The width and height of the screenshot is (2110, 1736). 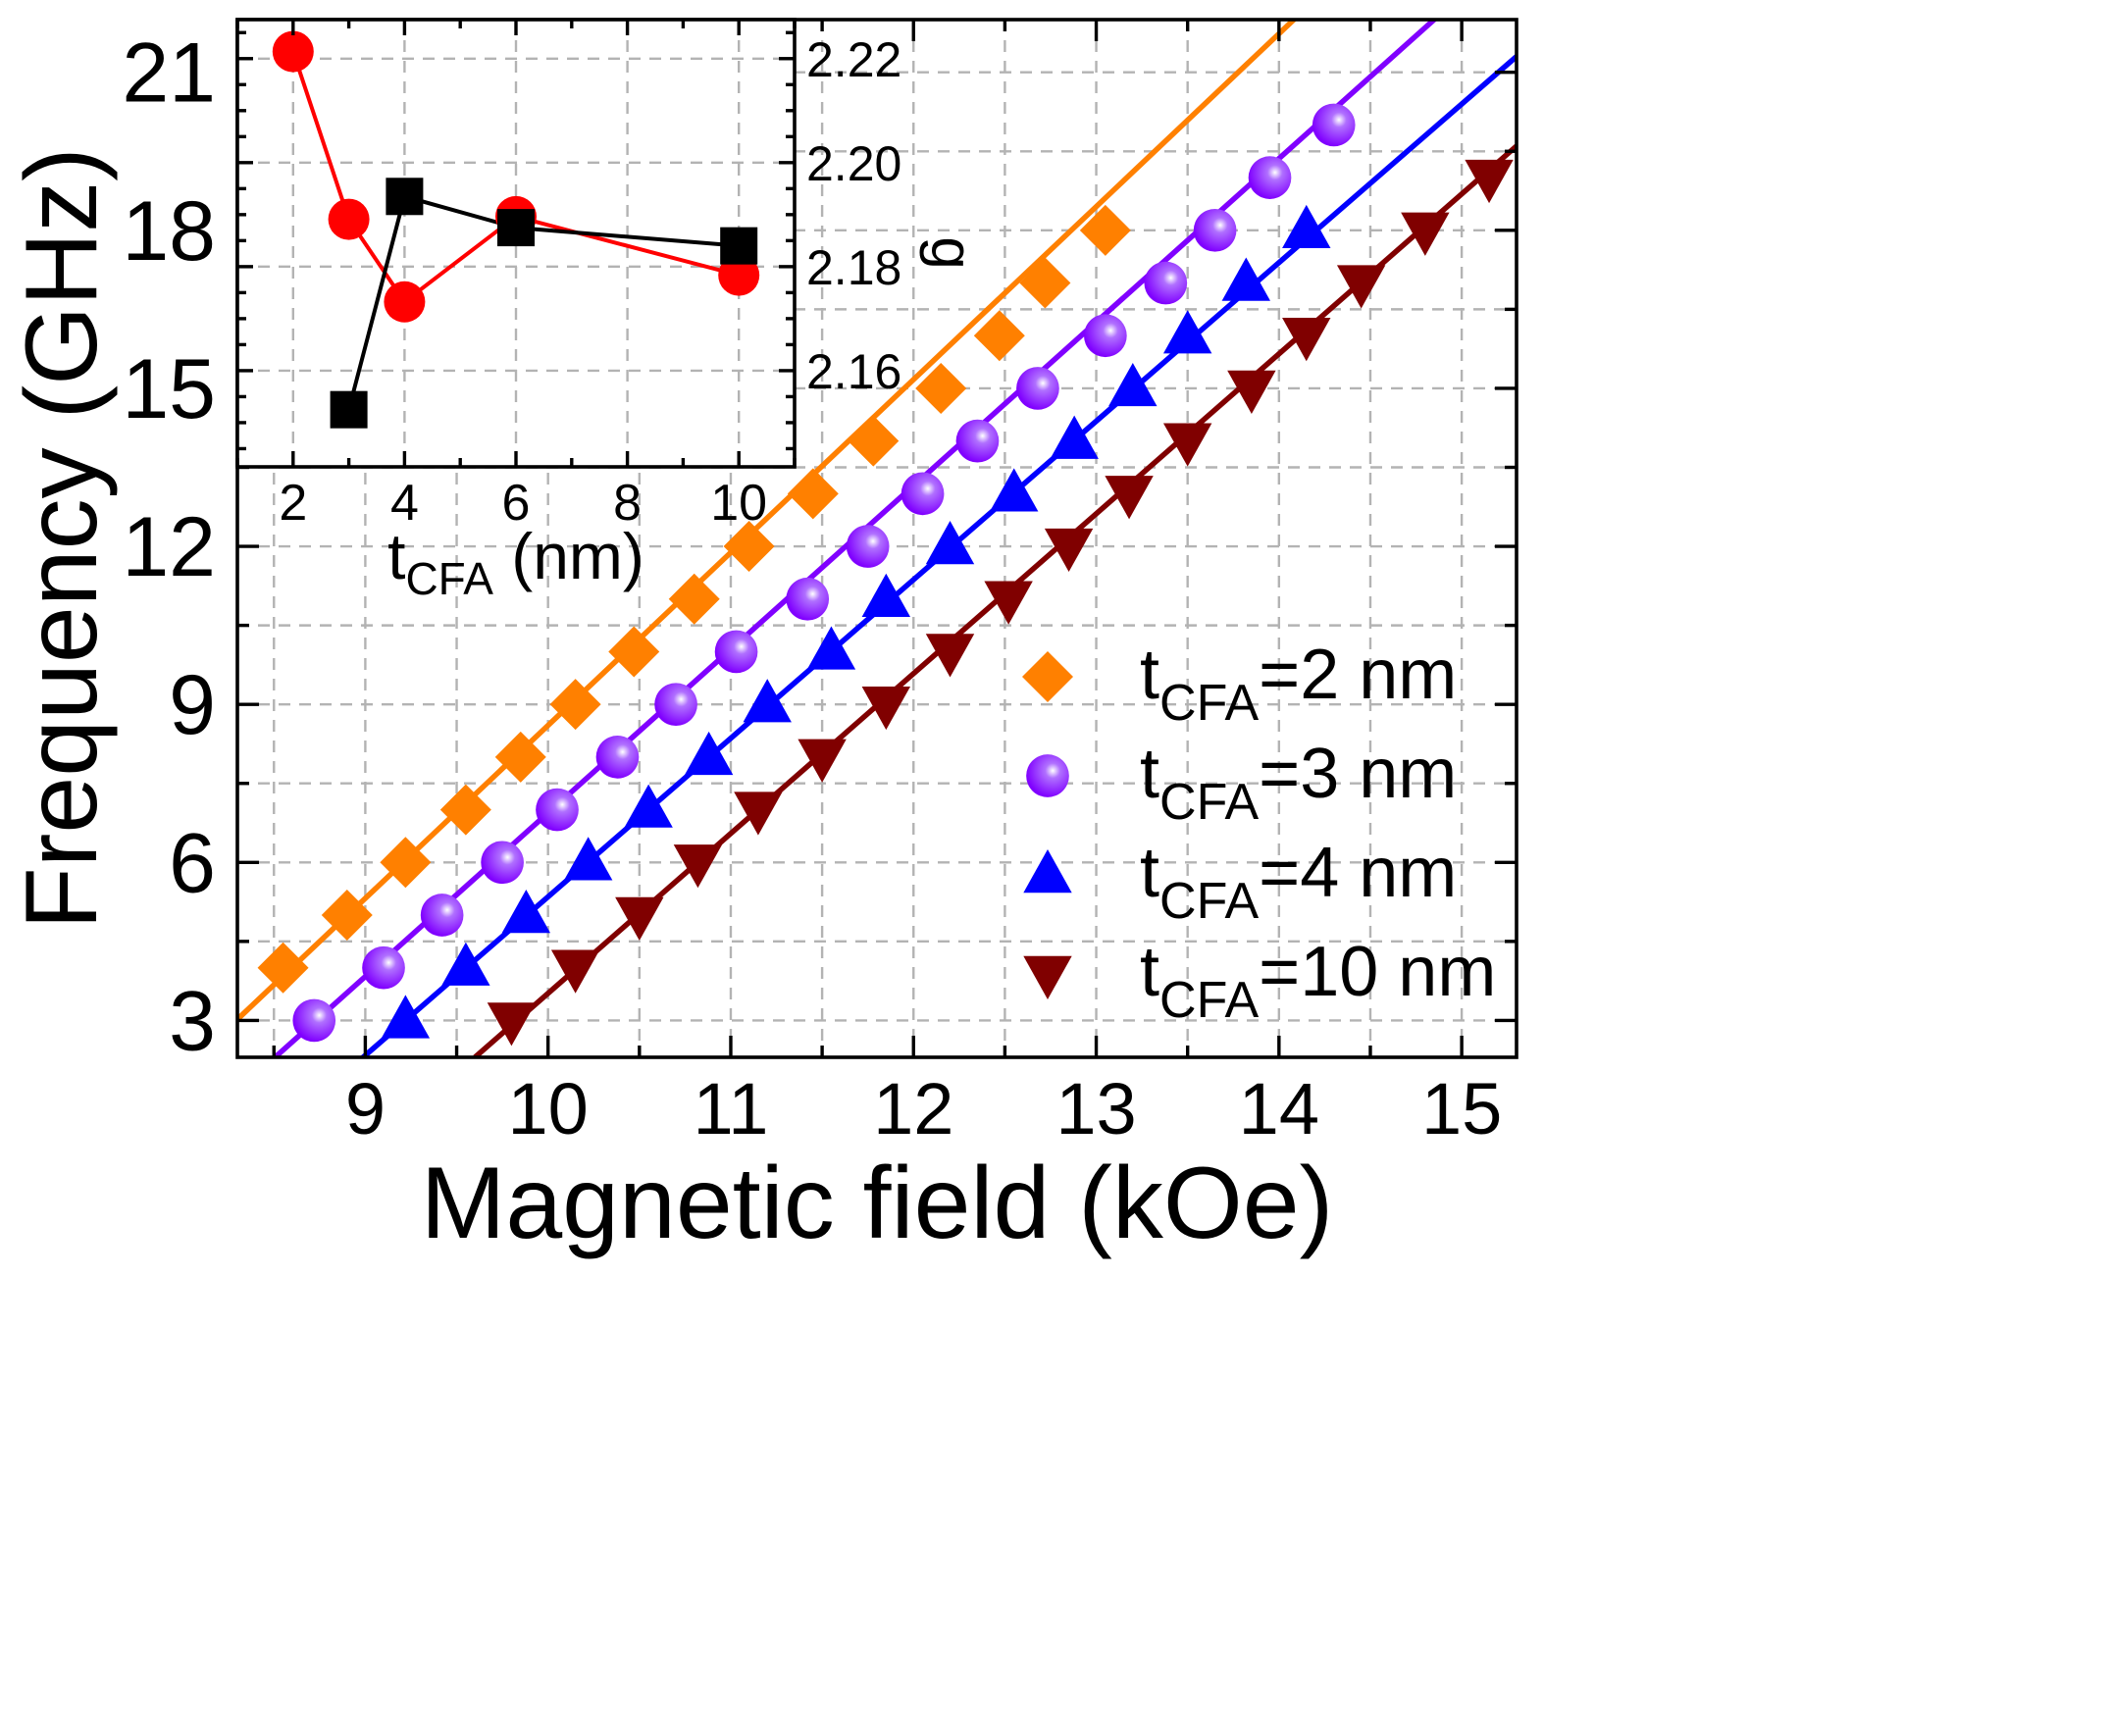 I want to click on legend-label-series-2: tCFA=3 nm, so click(x=1298, y=783).